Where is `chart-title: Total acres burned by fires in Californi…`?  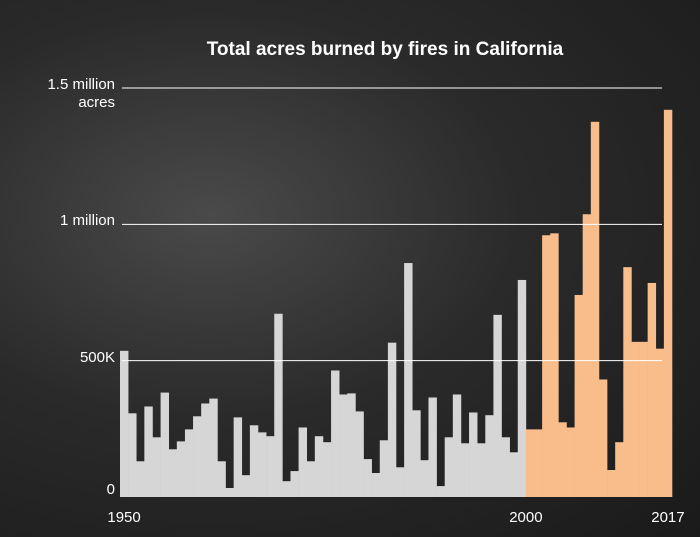
chart-title: Total acres burned by fires in Californi… is located at coordinates (385, 49).